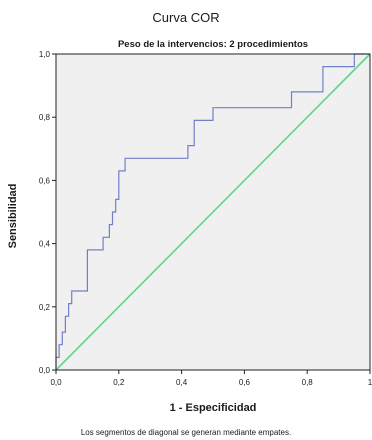 The height and width of the screenshot is (440, 372). Describe the element at coordinates (308, 382) in the screenshot. I see `x-tick-label: 0,8` at that location.